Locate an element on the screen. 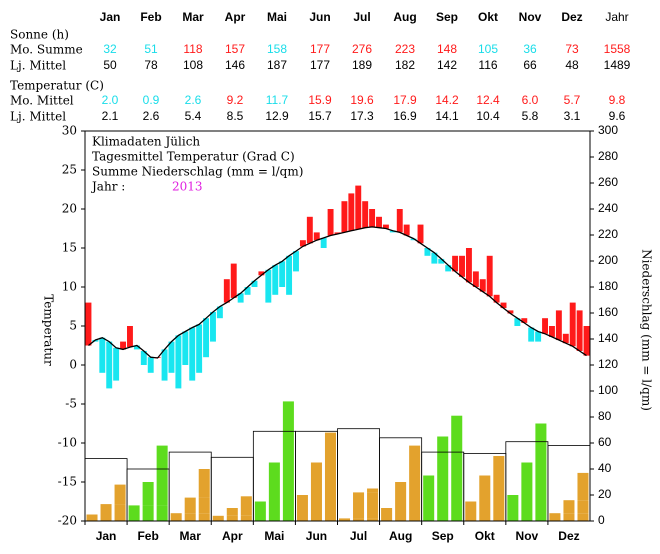 This screenshot has height=554, width=660. table-cell: 0.9 is located at coordinates (151, 100).